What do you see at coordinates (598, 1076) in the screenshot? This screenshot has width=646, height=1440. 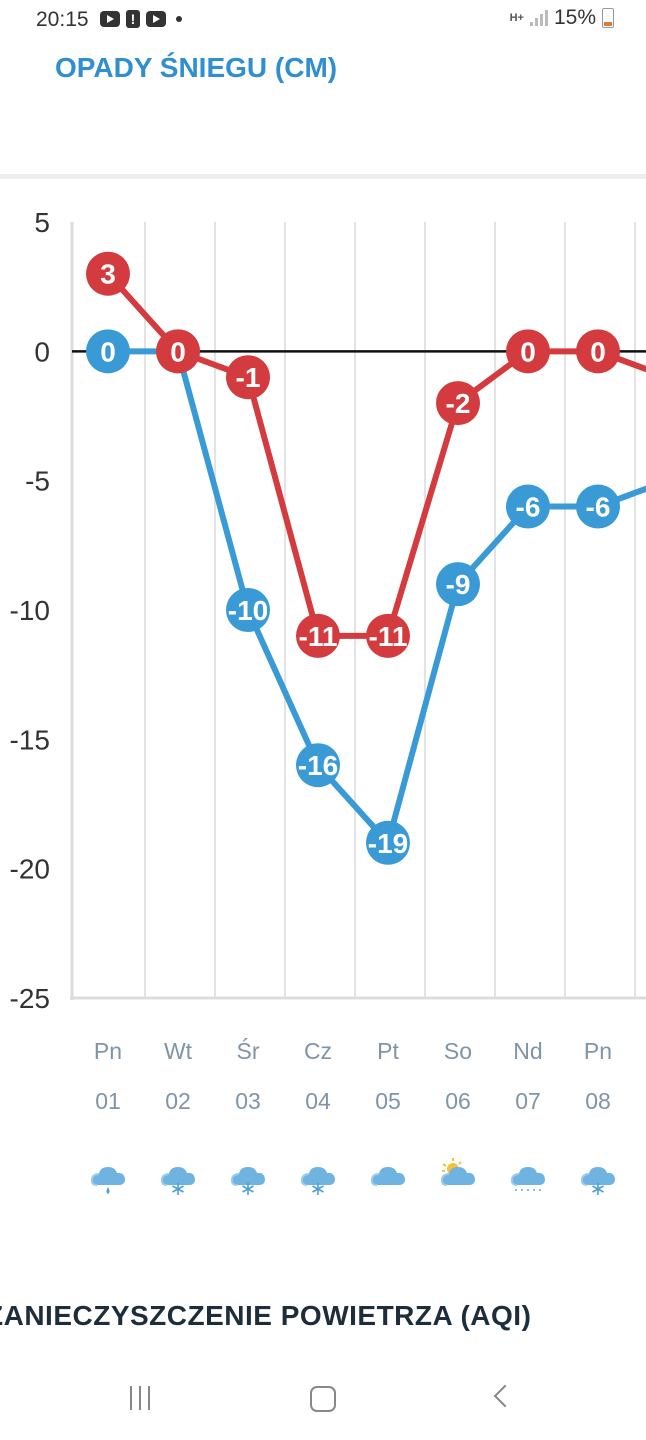 I see `x-tick-label: Pn 08` at bounding box center [598, 1076].